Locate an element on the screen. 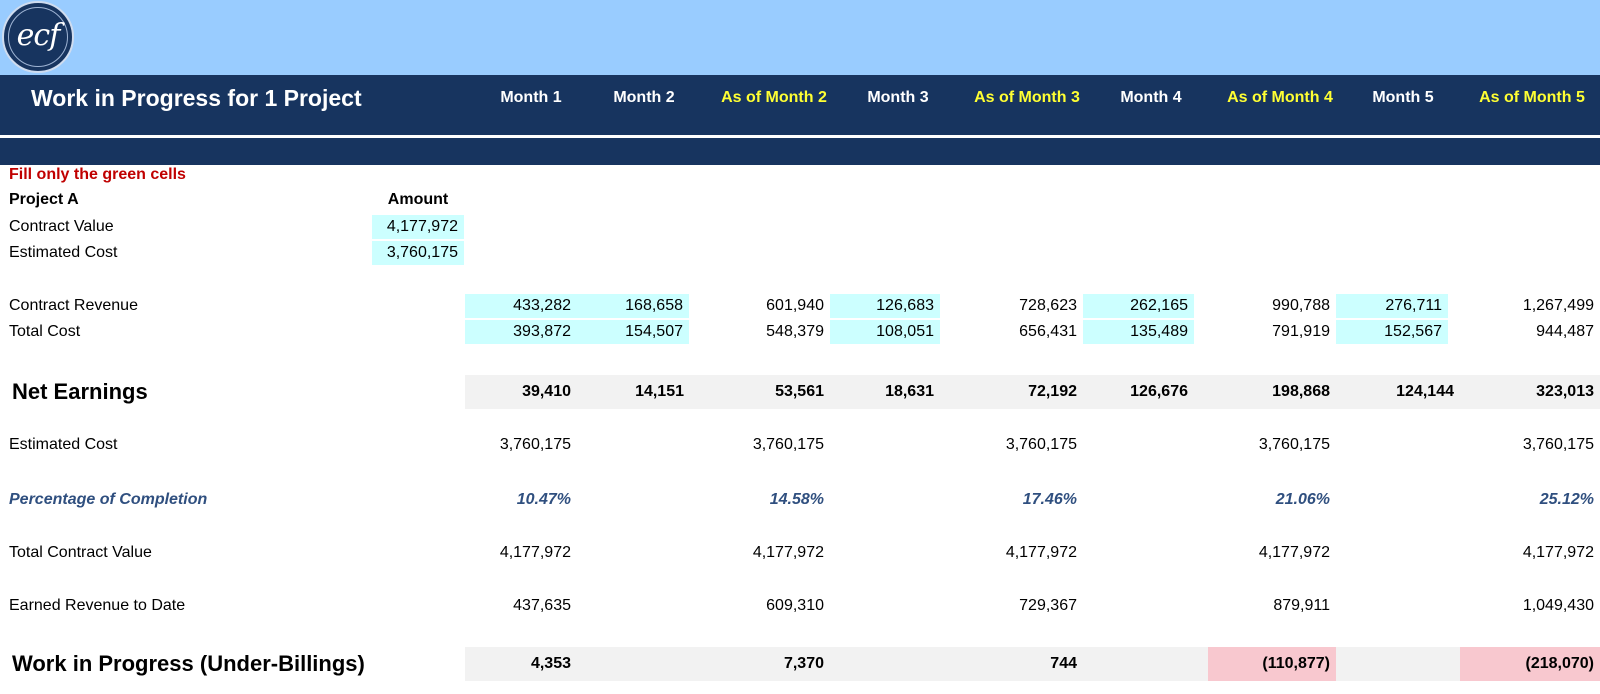 The width and height of the screenshot is (1600, 694). top-banner is located at coordinates (800, 37).